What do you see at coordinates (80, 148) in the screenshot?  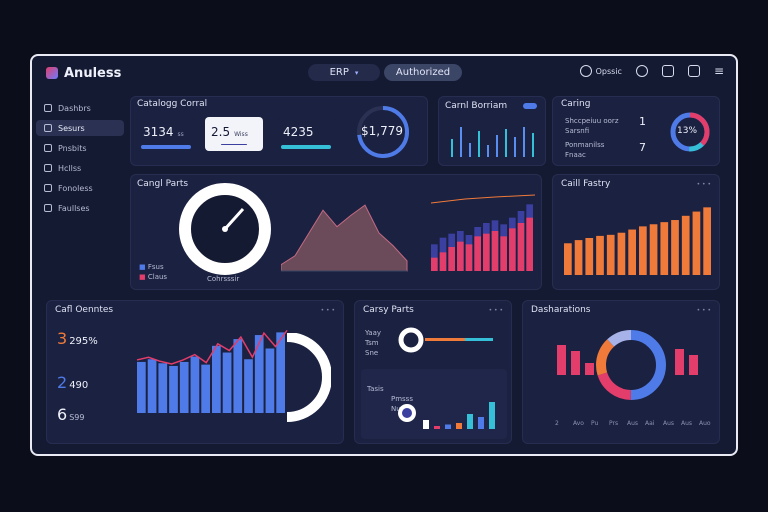 I see `sidebar-item-products: Pnsbits` at bounding box center [80, 148].